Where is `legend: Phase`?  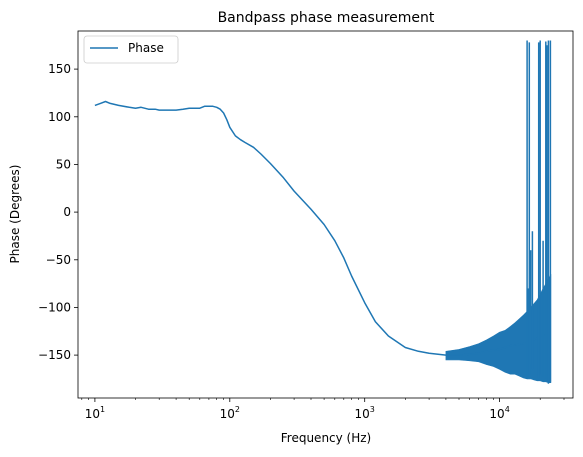 legend: Phase is located at coordinates (131, 49).